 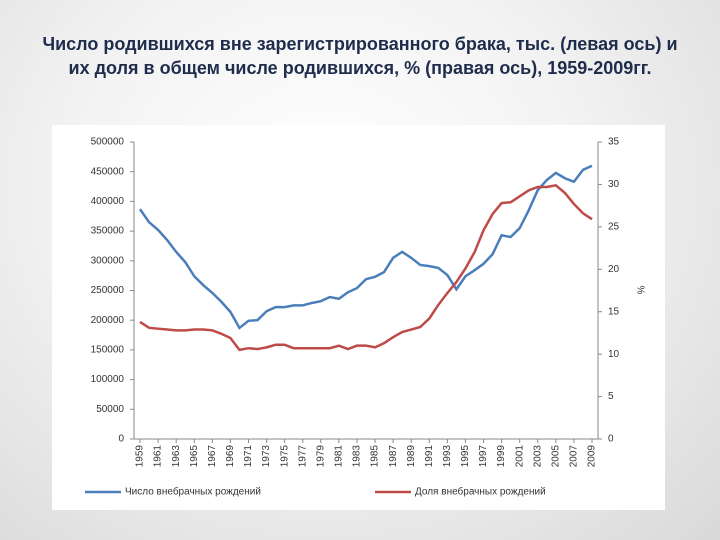 What do you see at coordinates (447, 456) in the screenshot?
I see `x-tick-label: 1993` at bounding box center [447, 456].